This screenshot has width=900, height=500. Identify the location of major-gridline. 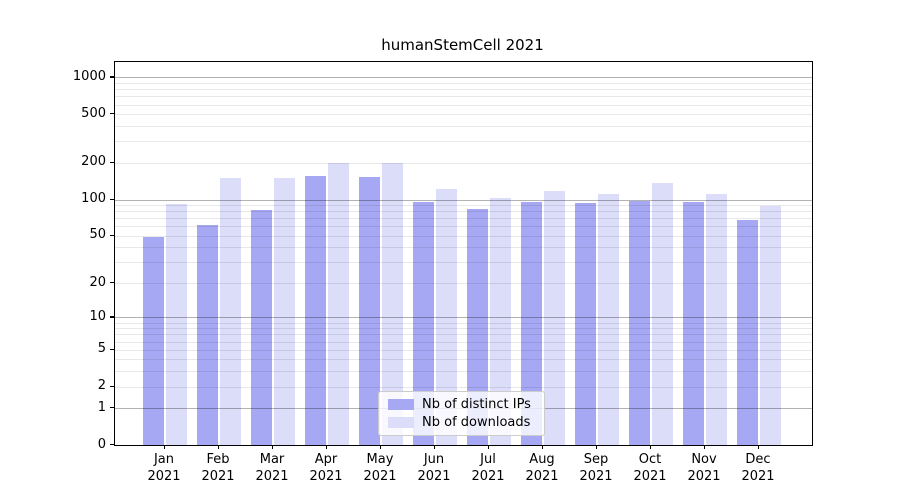
(463, 318).